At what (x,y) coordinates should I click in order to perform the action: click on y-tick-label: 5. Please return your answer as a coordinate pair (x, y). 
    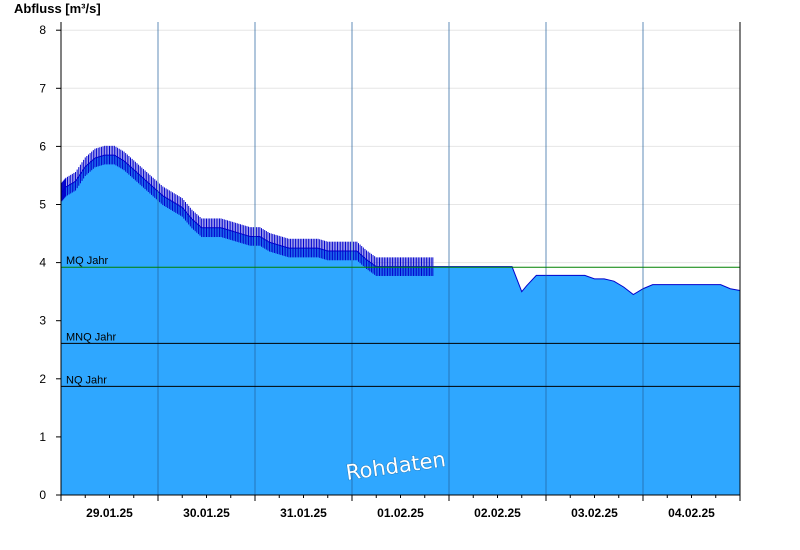
    Looking at the image, I should click on (42, 205).